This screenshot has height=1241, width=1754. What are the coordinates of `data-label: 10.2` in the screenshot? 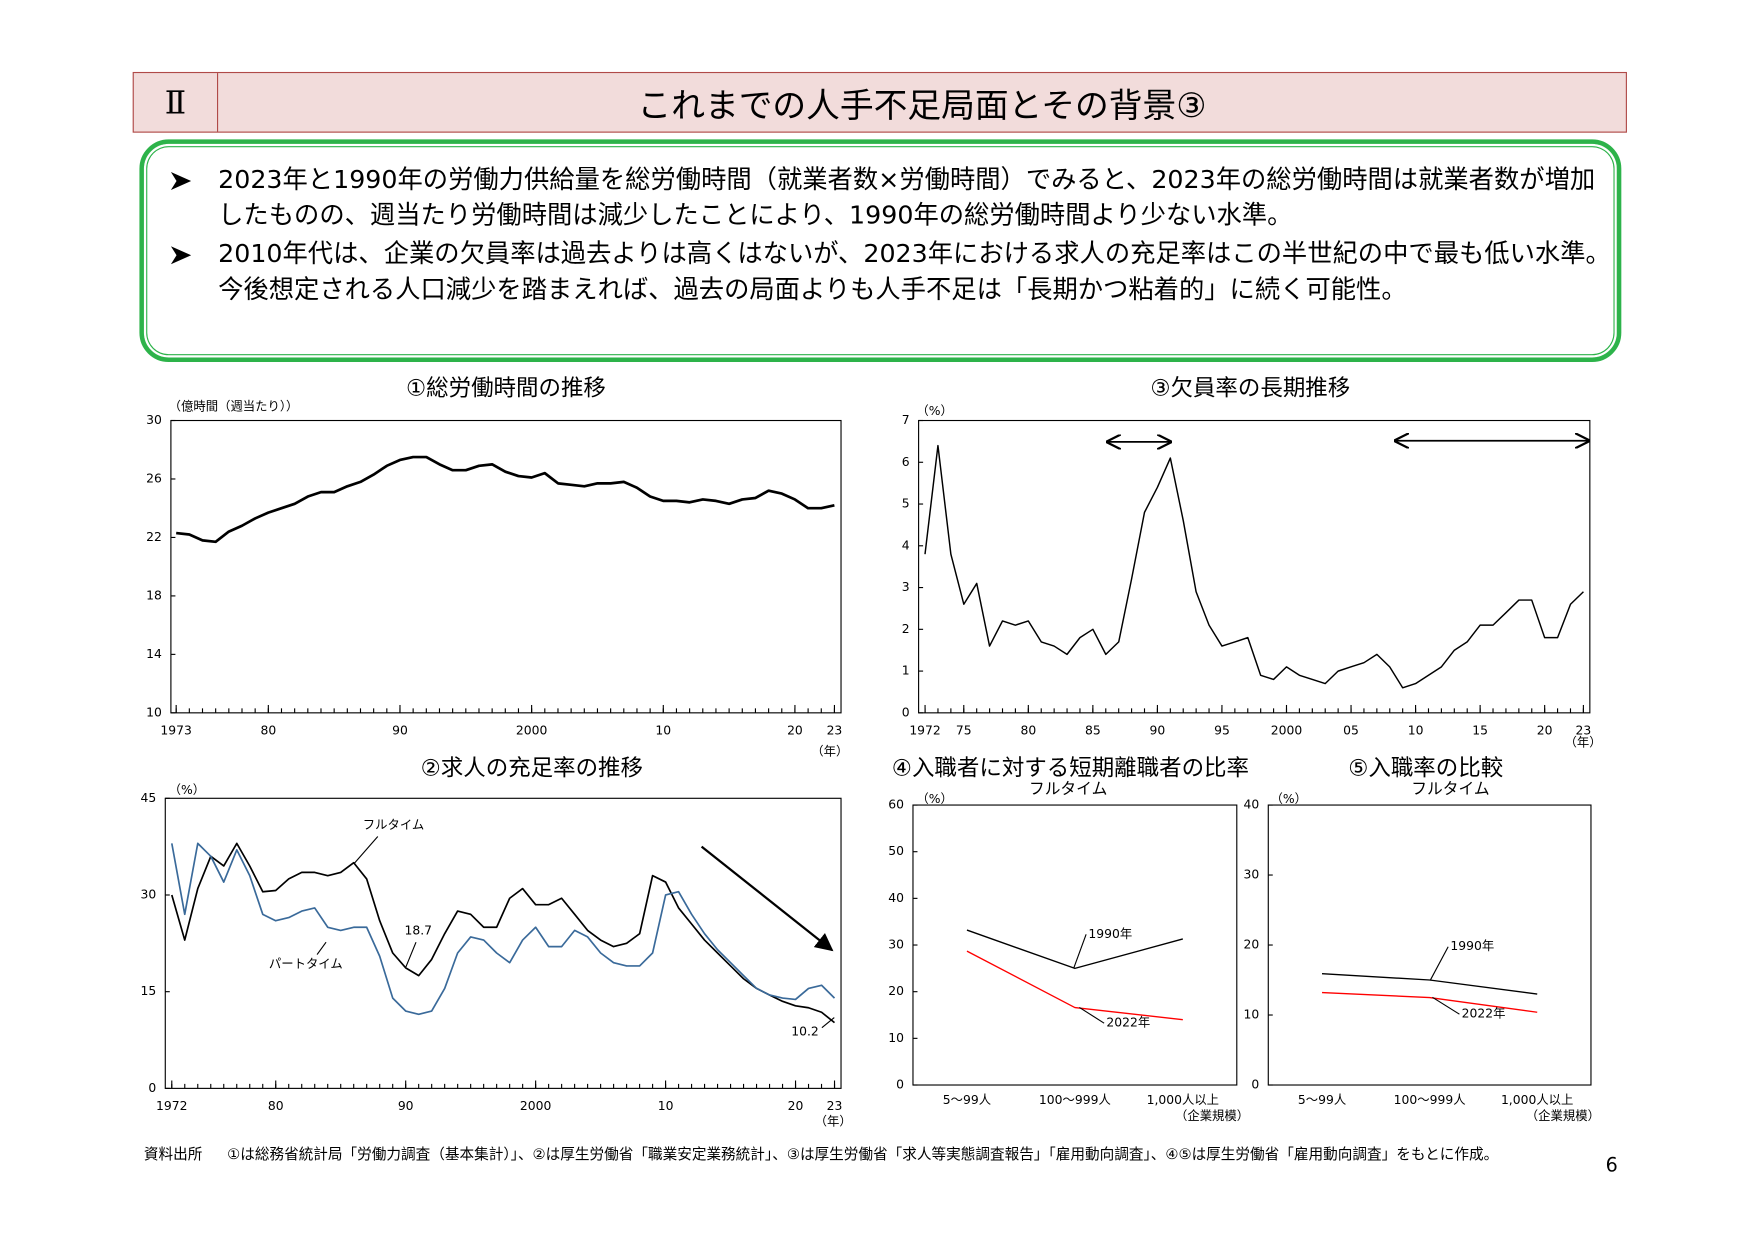 It's located at (805, 1032).